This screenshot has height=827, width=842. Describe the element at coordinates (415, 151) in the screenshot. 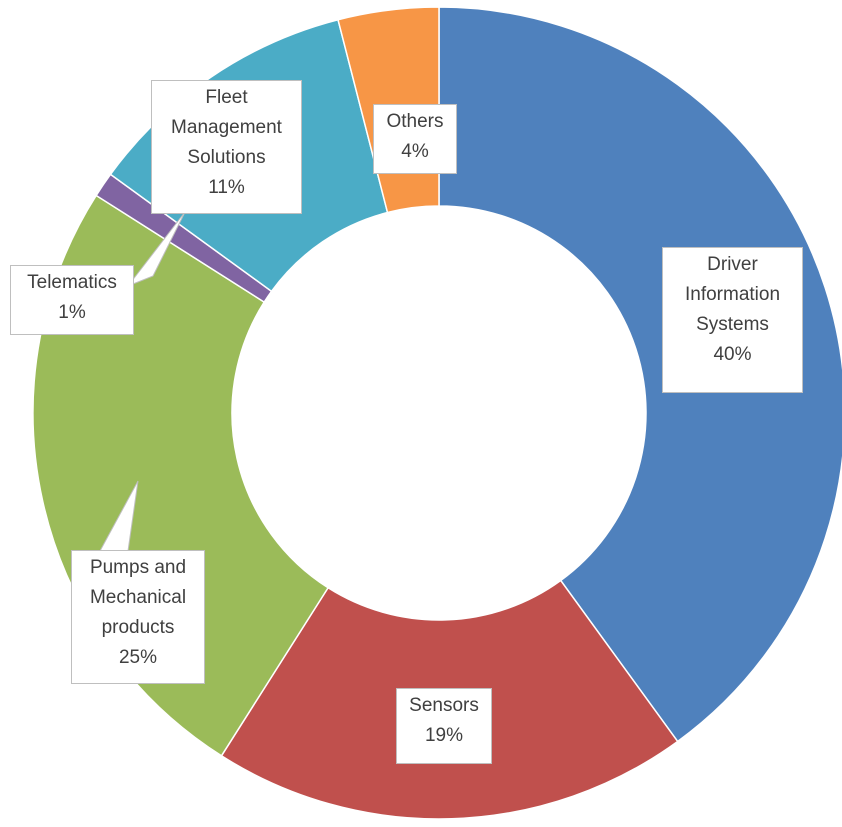

I see `label-percent: 4%` at that location.